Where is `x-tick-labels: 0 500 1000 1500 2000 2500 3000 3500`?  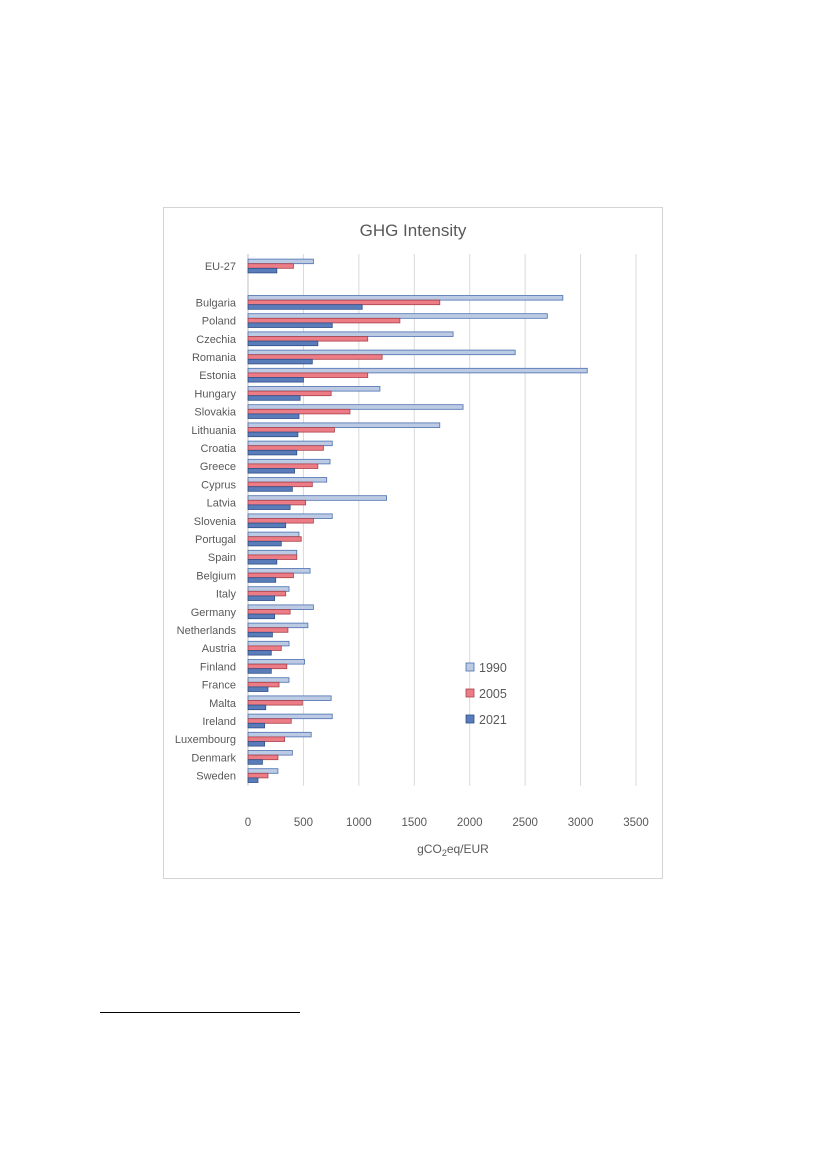 x-tick-labels: 0 500 1000 1500 2000 2500 3000 3500 is located at coordinates (447, 823).